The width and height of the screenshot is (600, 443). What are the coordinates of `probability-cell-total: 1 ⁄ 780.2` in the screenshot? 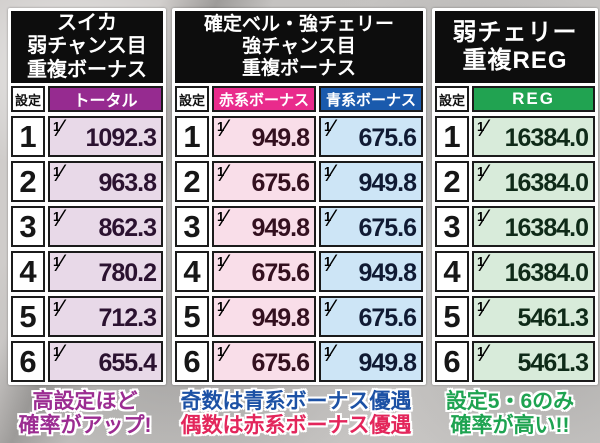 It's located at (105, 271).